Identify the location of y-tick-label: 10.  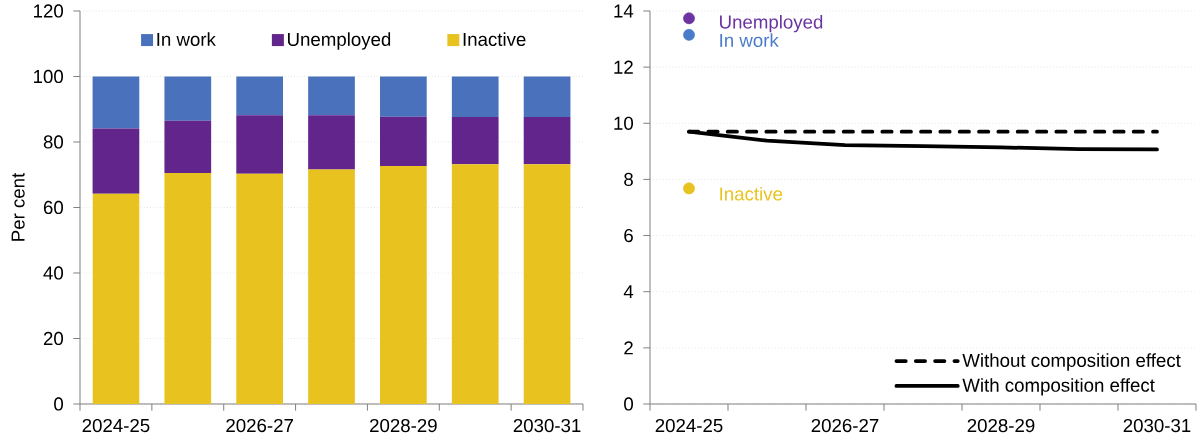
(624, 123).